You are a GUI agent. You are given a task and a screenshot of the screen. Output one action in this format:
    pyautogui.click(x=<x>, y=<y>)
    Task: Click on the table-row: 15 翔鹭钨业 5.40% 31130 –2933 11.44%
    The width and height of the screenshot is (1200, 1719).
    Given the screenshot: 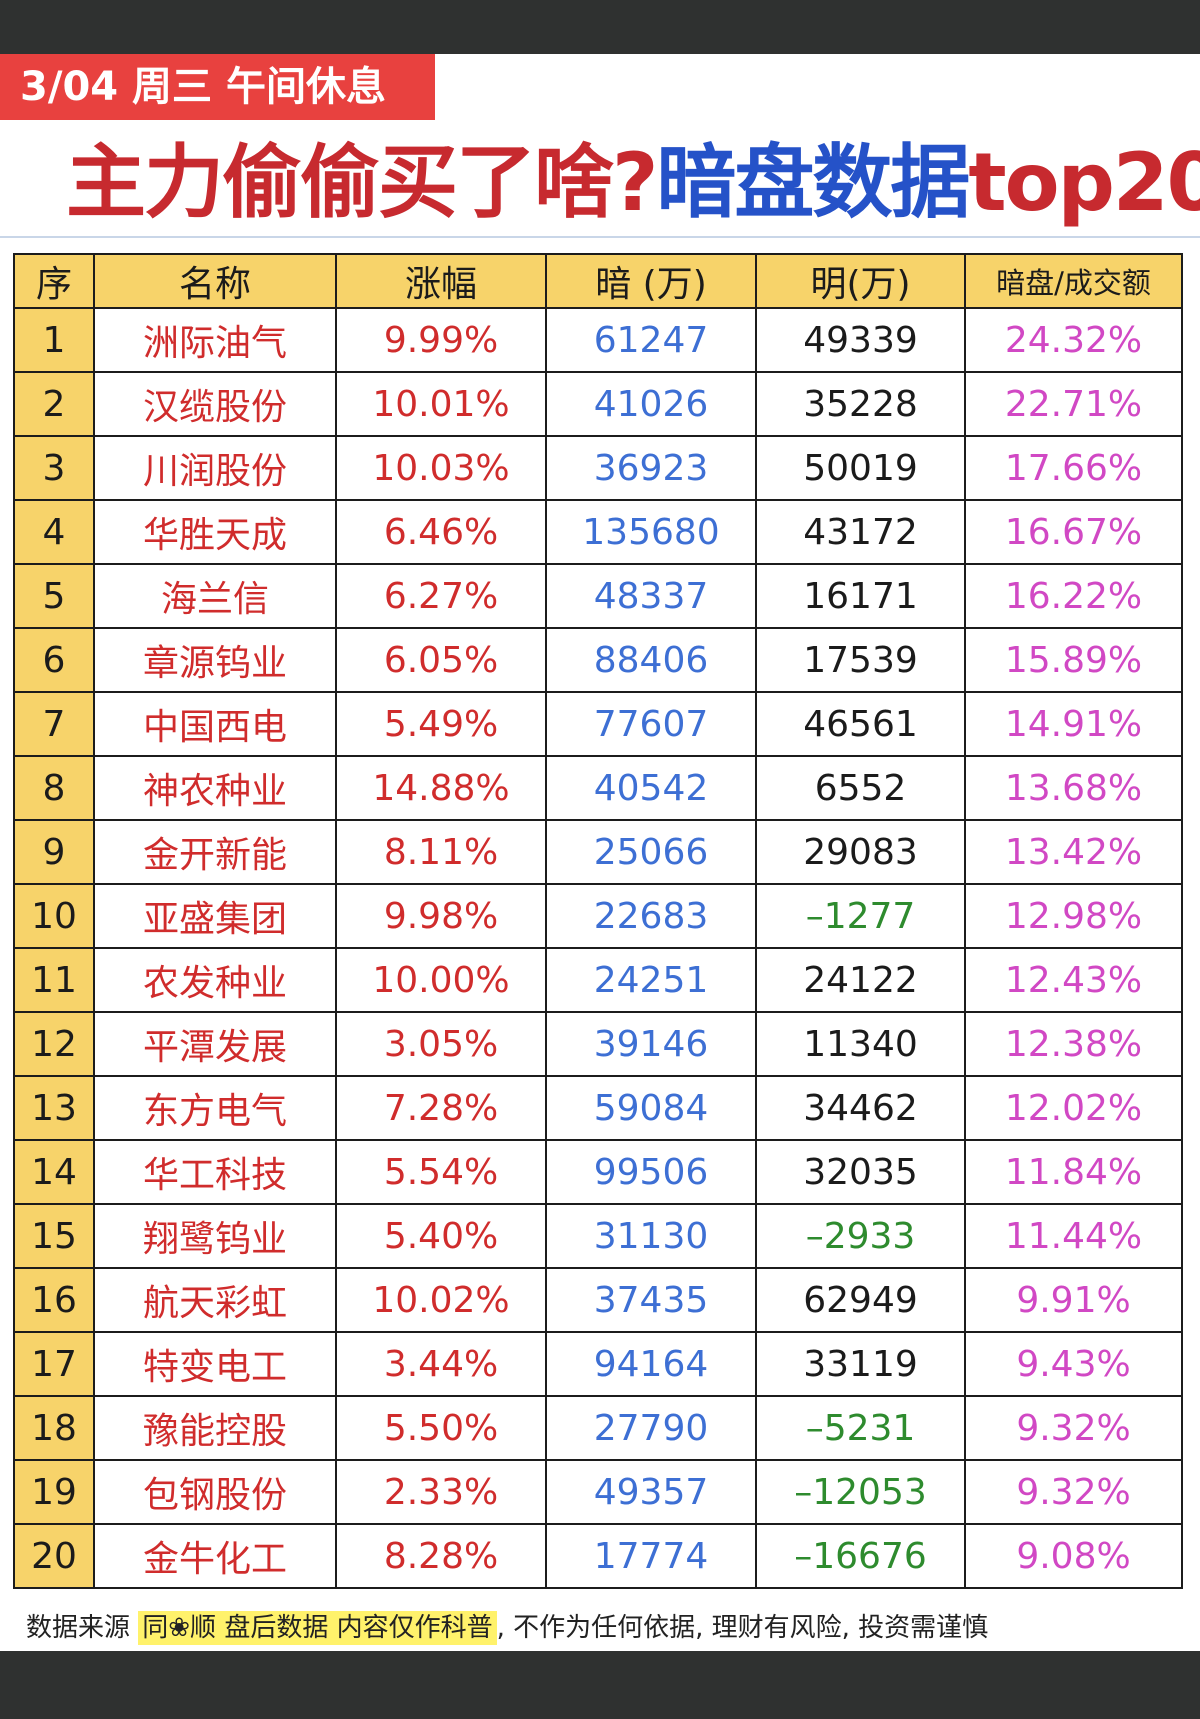 What is the action you would take?
    pyautogui.click(x=598, y=1236)
    